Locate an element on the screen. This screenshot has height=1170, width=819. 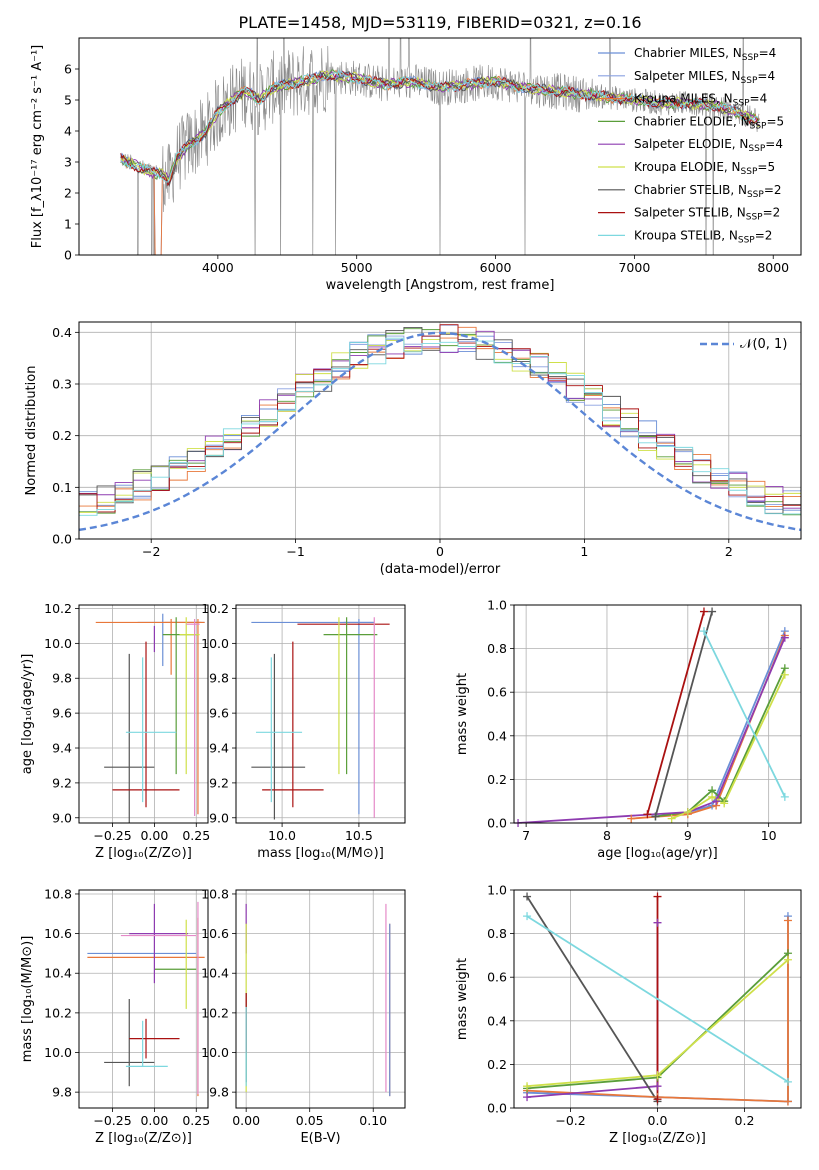
y-tick-label: 5 is located at coordinates (68, 100).